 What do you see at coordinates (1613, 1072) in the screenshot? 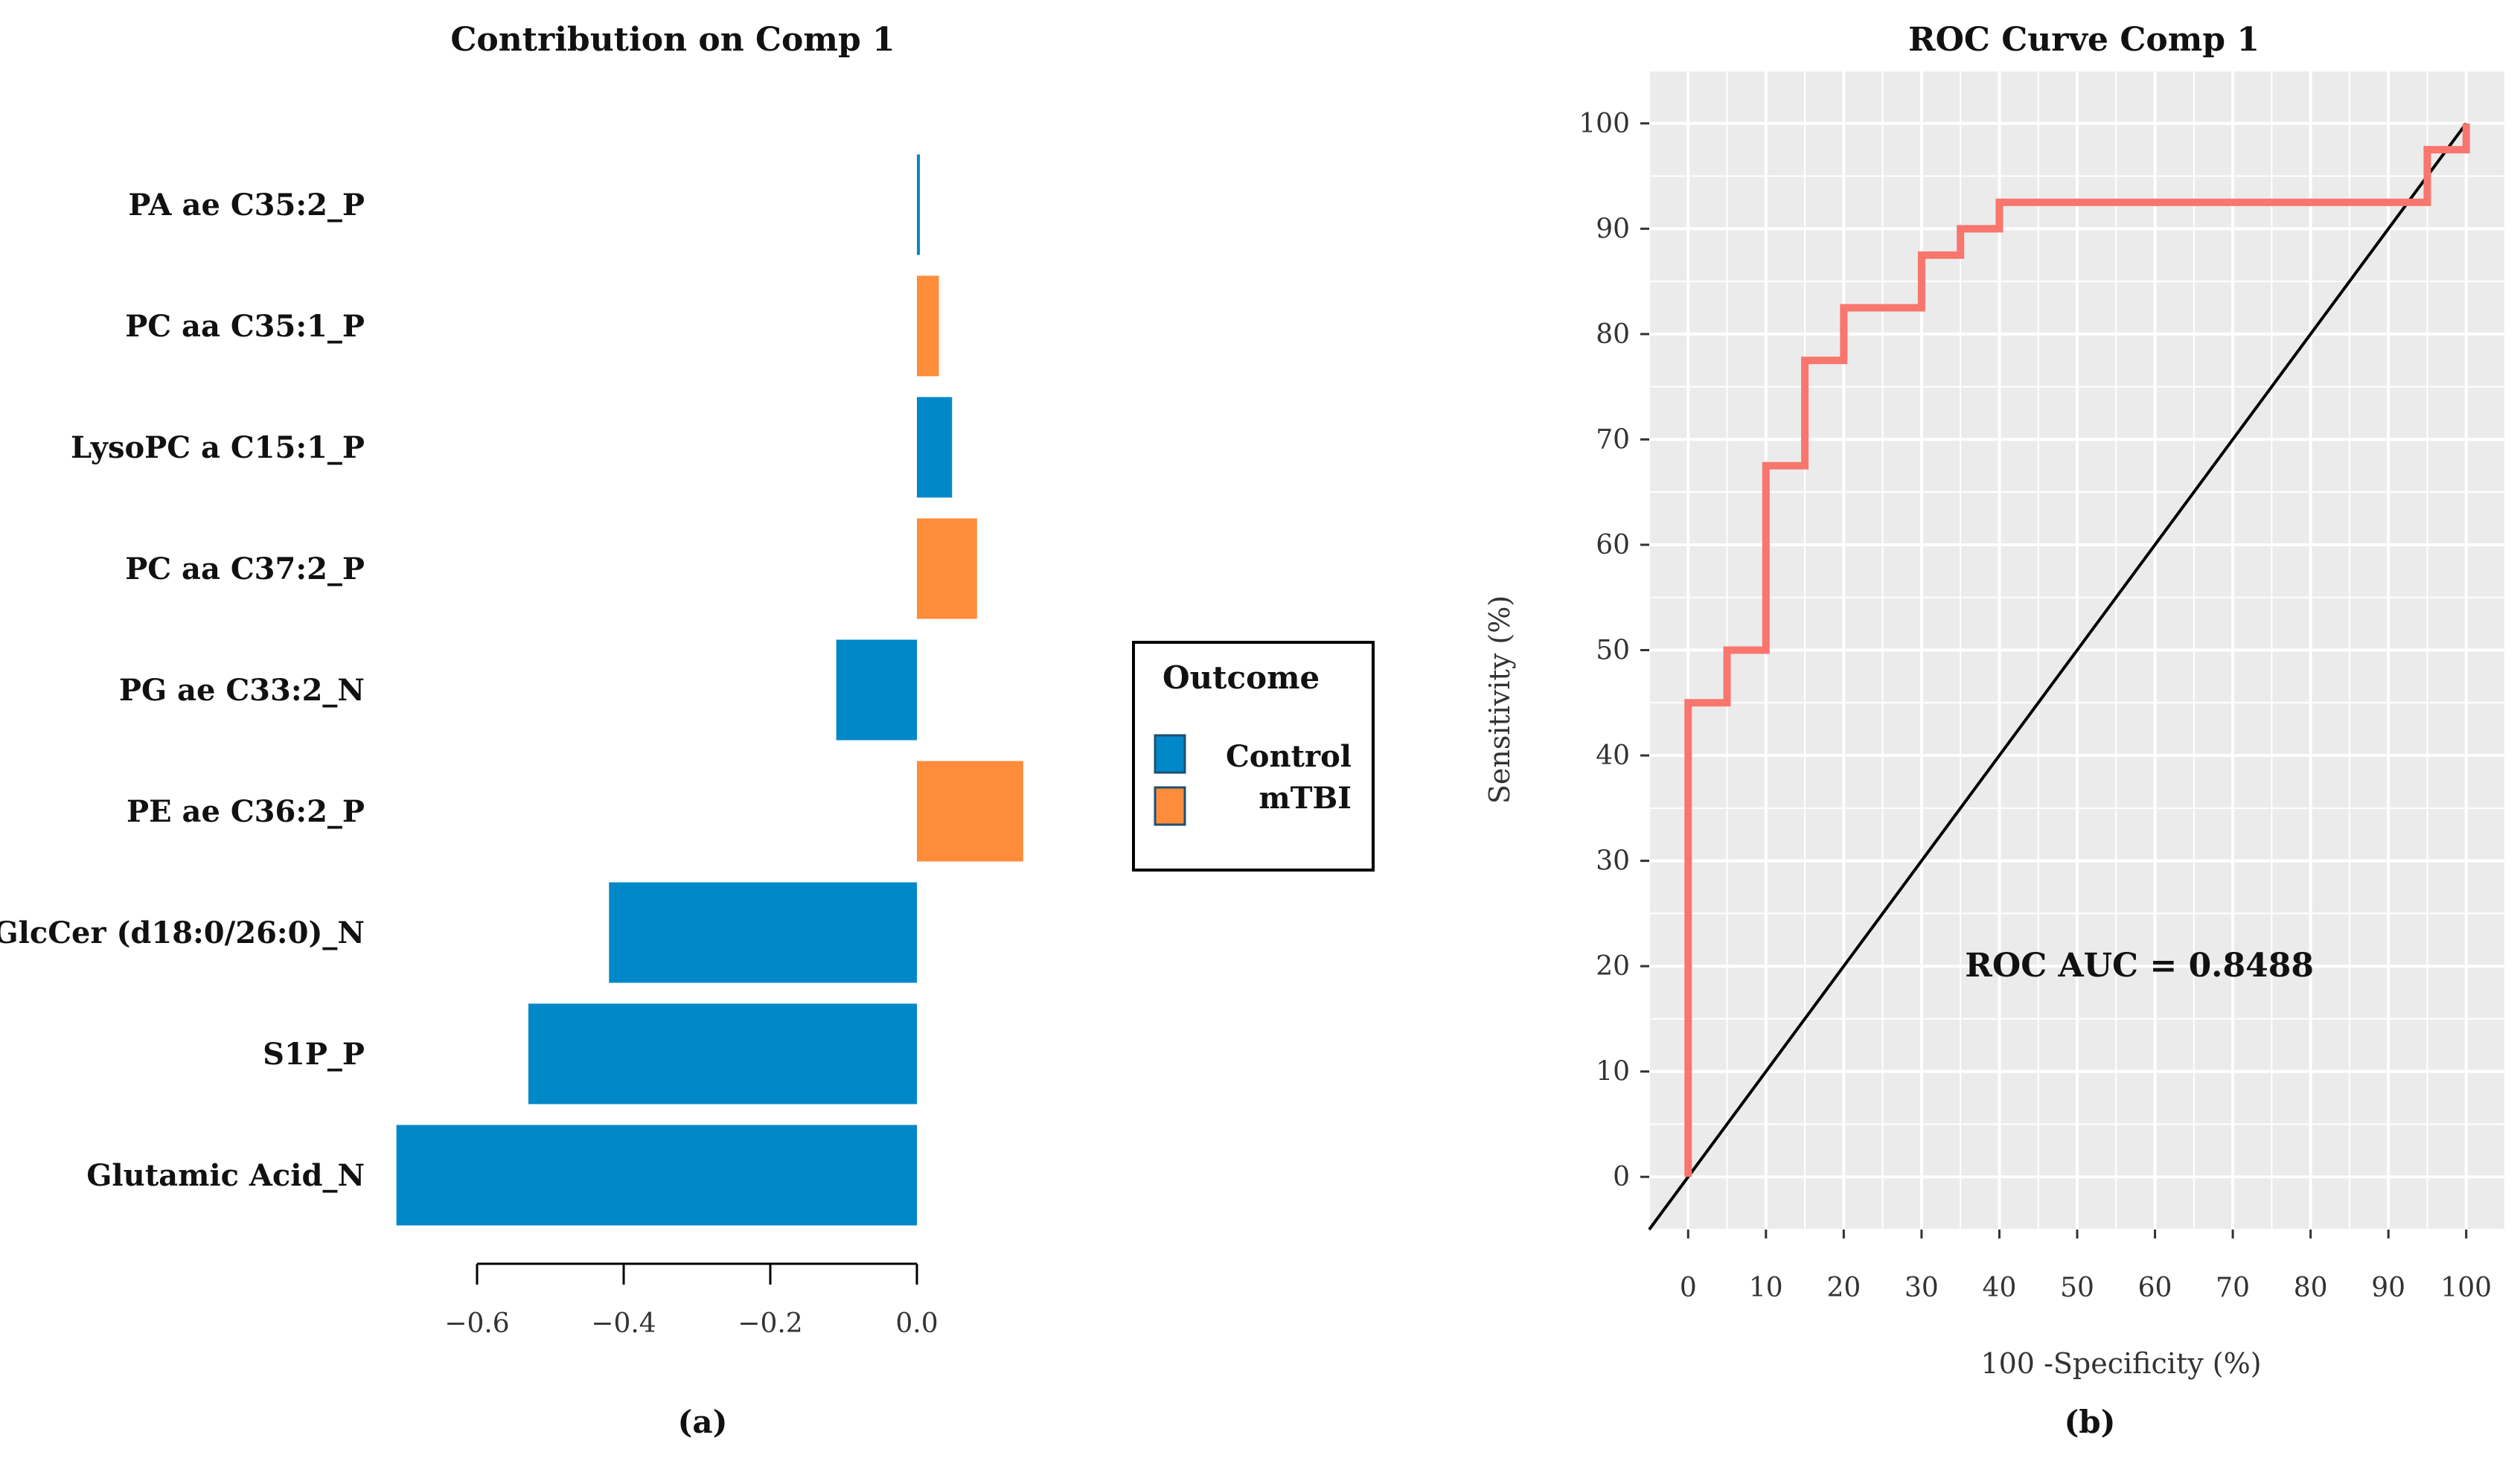
I see `y-tick-label: 10` at bounding box center [1613, 1072].